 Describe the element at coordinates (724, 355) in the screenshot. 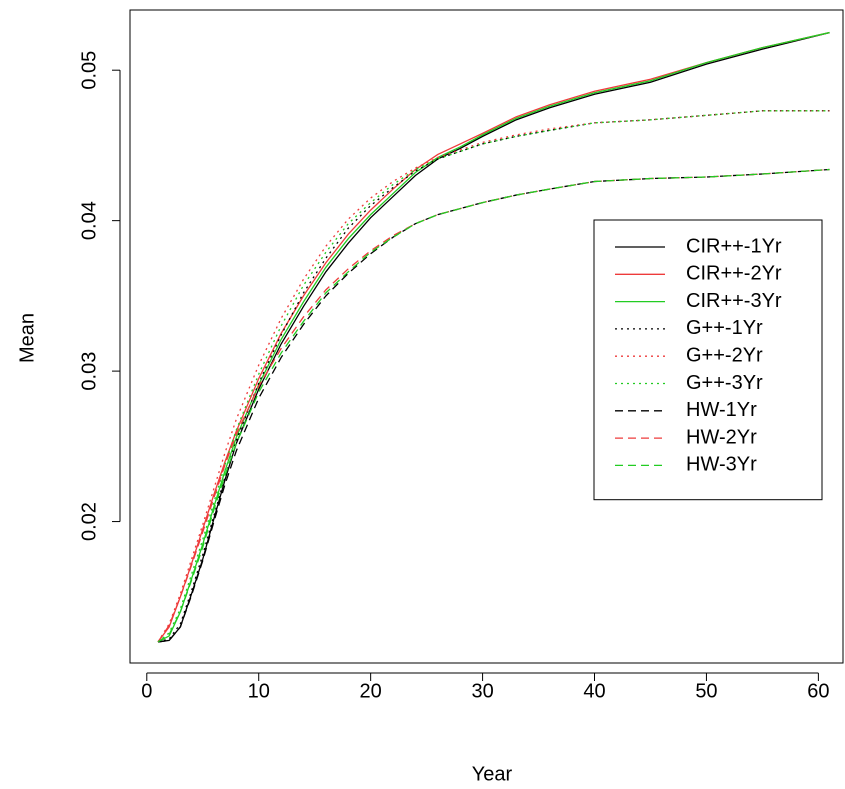

I see `legend-label: G++-2Yr` at that location.